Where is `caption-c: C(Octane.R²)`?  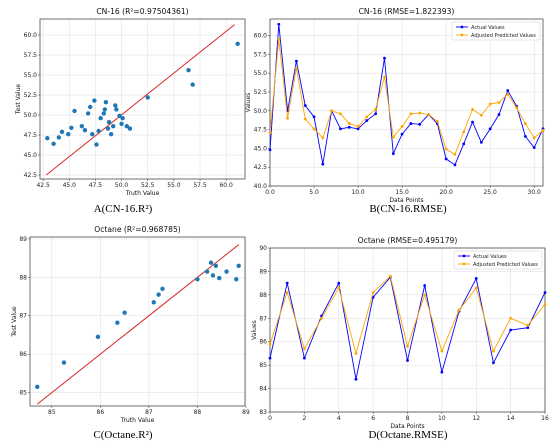
caption-c: C(Octane.R²) is located at coordinates (123, 435).